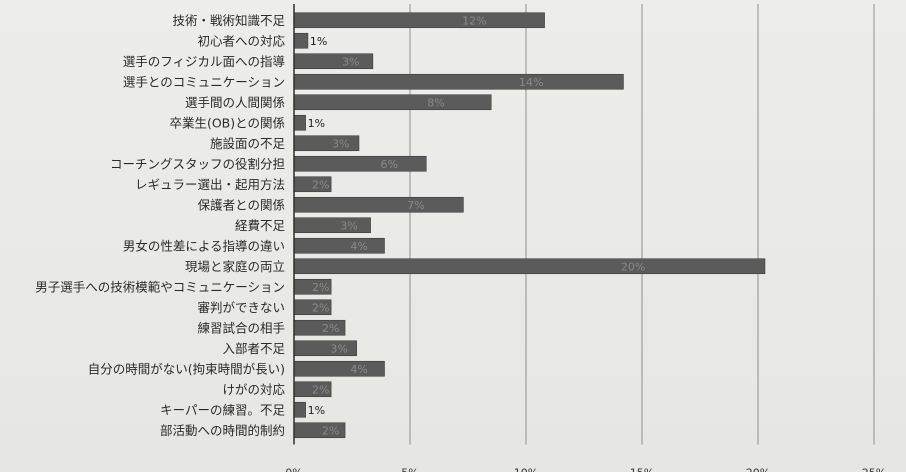  I want to click on category-label: 選手間の人間関係, so click(235, 102).